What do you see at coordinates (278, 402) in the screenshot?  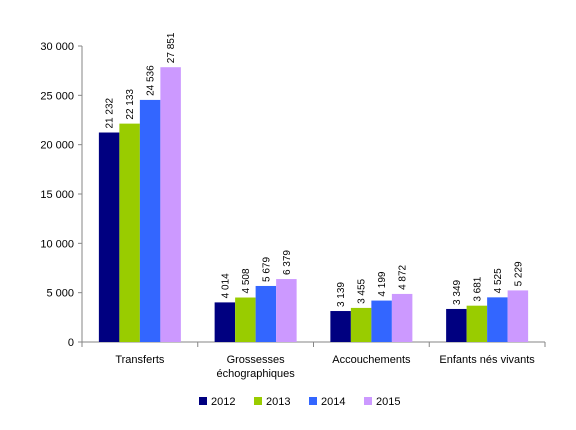 I see `legend-label: 2013` at bounding box center [278, 402].